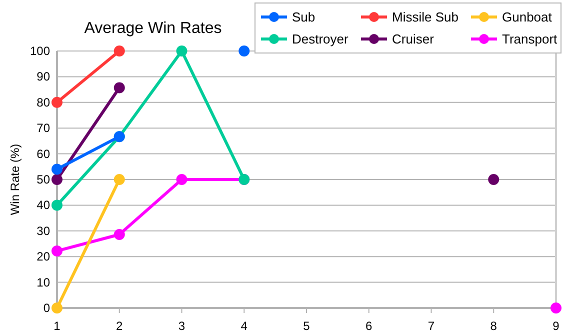 This screenshot has width=575, height=336. What do you see at coordinates (527, 17) in the screenshot?
I see `legend-label: Gunboat` at bounding box center [527, 17].